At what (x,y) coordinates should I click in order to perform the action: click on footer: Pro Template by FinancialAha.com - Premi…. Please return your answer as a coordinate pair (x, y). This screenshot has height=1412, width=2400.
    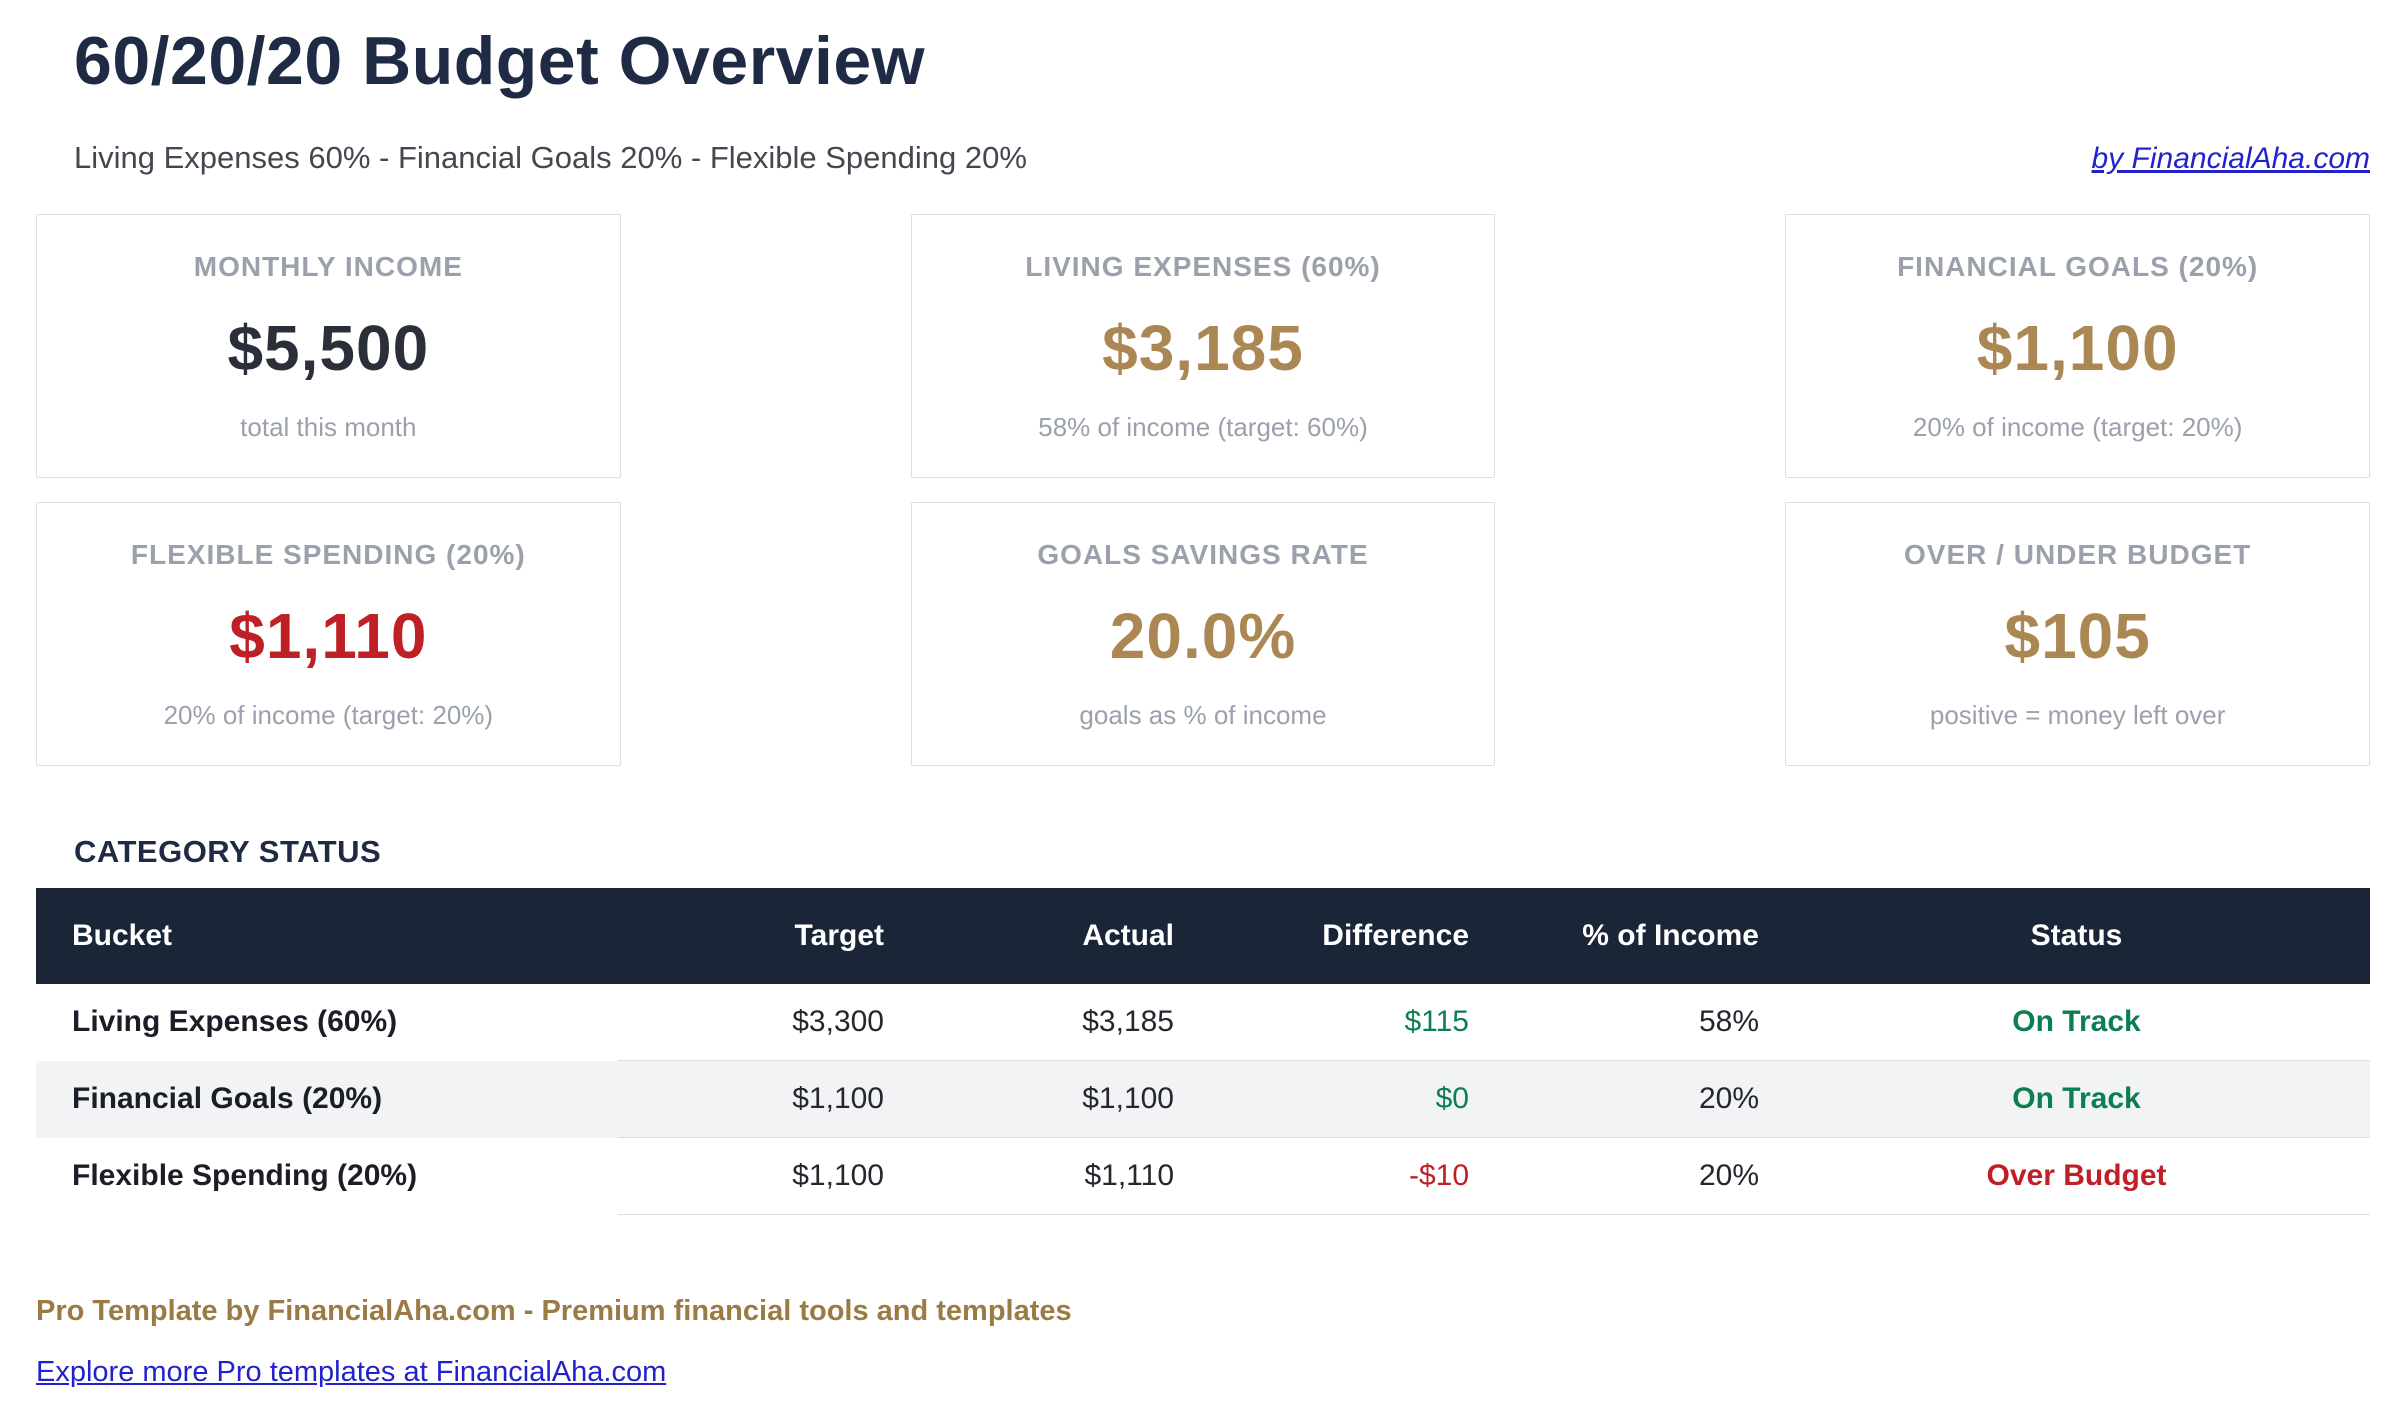
    Looking at the image, I should click on (1203, 1342).